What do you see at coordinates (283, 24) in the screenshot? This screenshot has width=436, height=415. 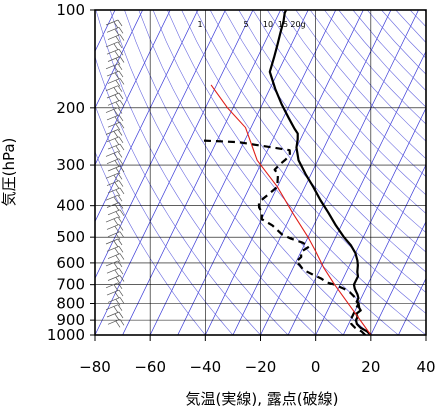 I see `mixing-ratio-label: 15` at bounding box center [283, 24].